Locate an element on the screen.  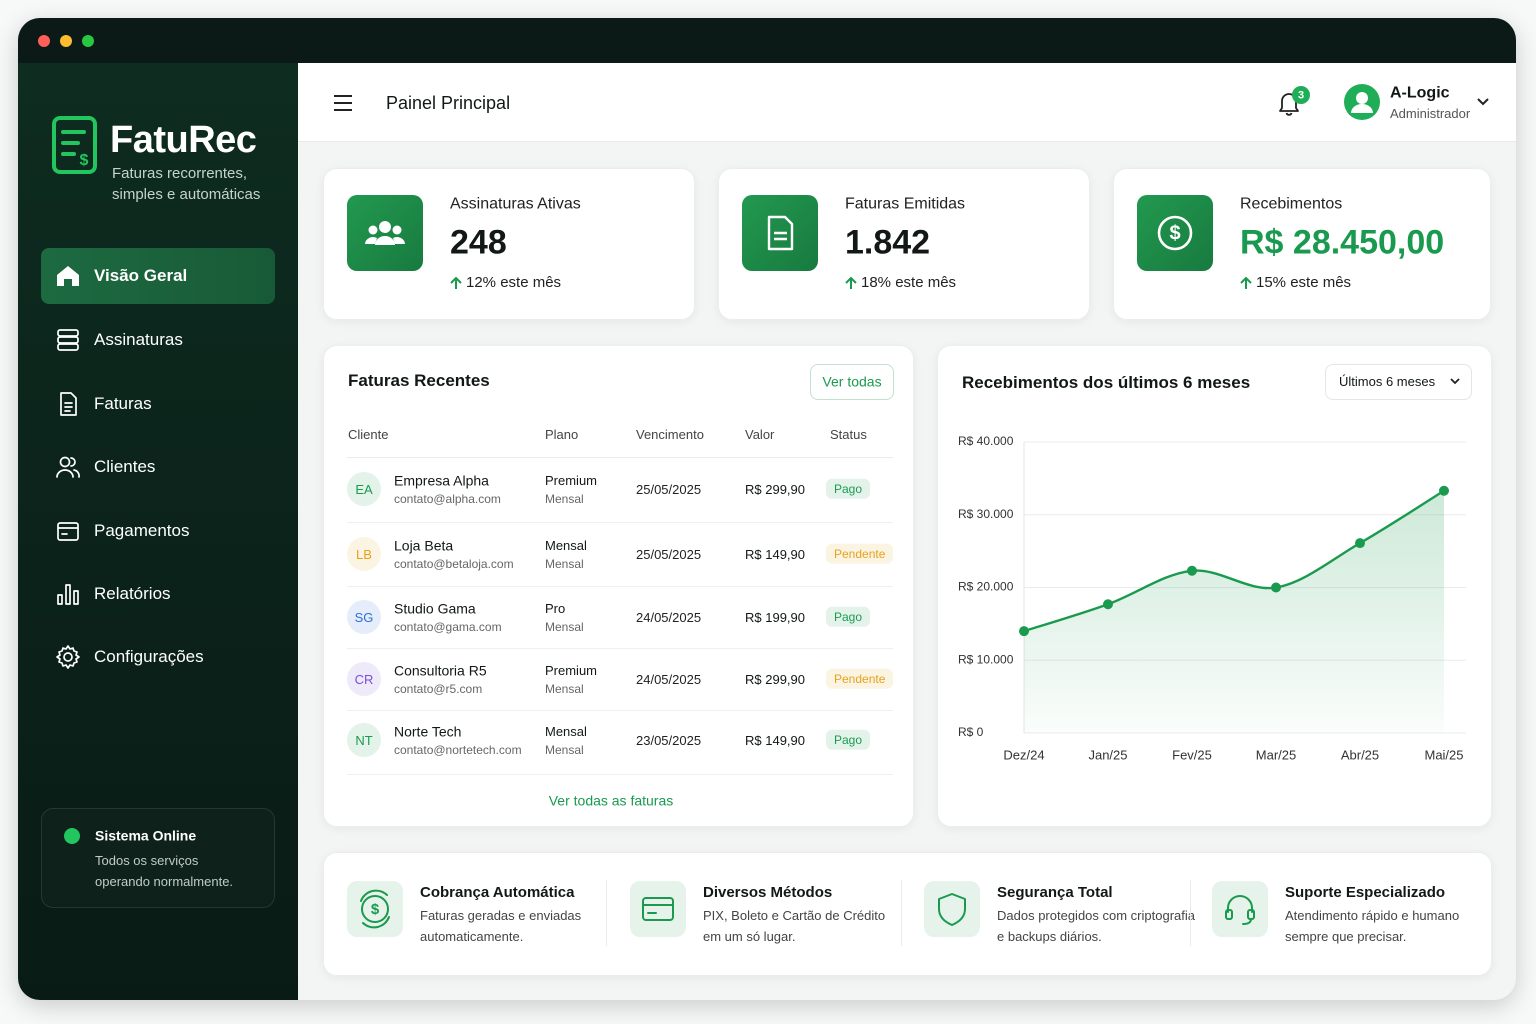
nav-item: Pagamentos is located at coordinates (142, 530).